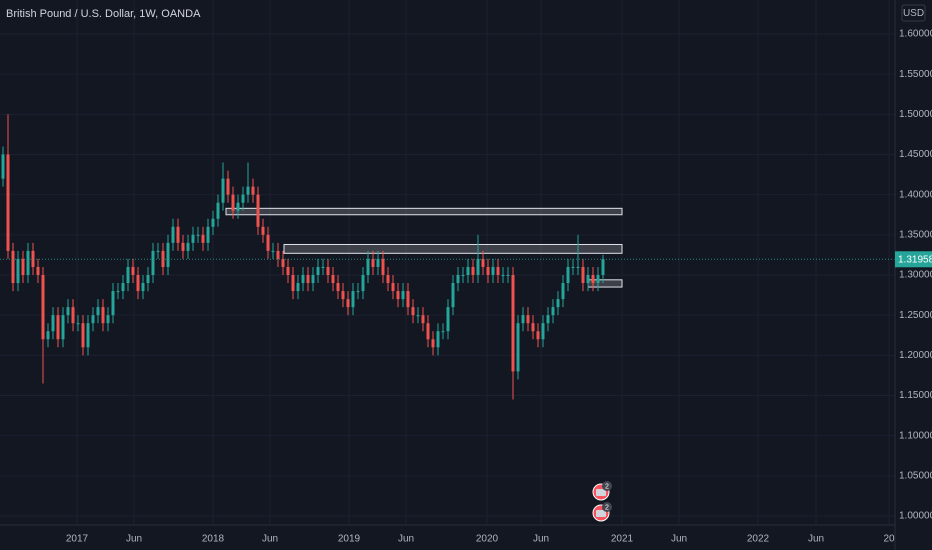  I want to click on currency-button, so click(913, 13).